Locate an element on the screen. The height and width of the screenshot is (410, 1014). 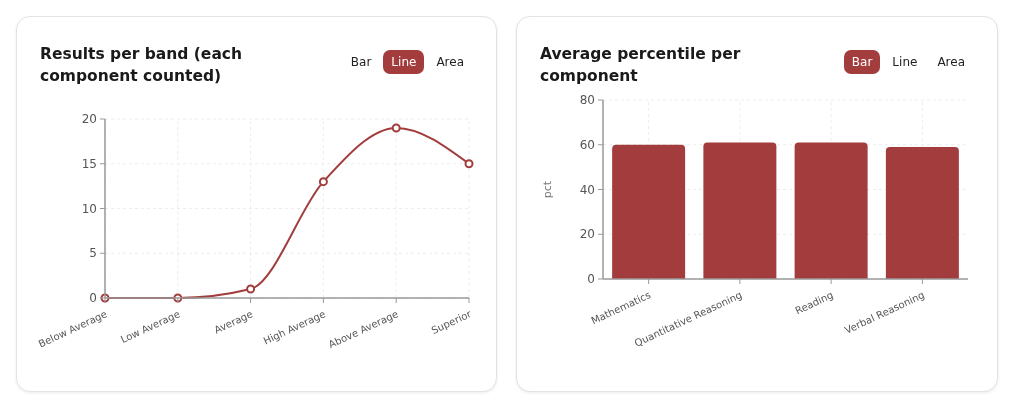
chart-title: Results per band (each component counted) is located at coordinates (142, 65).